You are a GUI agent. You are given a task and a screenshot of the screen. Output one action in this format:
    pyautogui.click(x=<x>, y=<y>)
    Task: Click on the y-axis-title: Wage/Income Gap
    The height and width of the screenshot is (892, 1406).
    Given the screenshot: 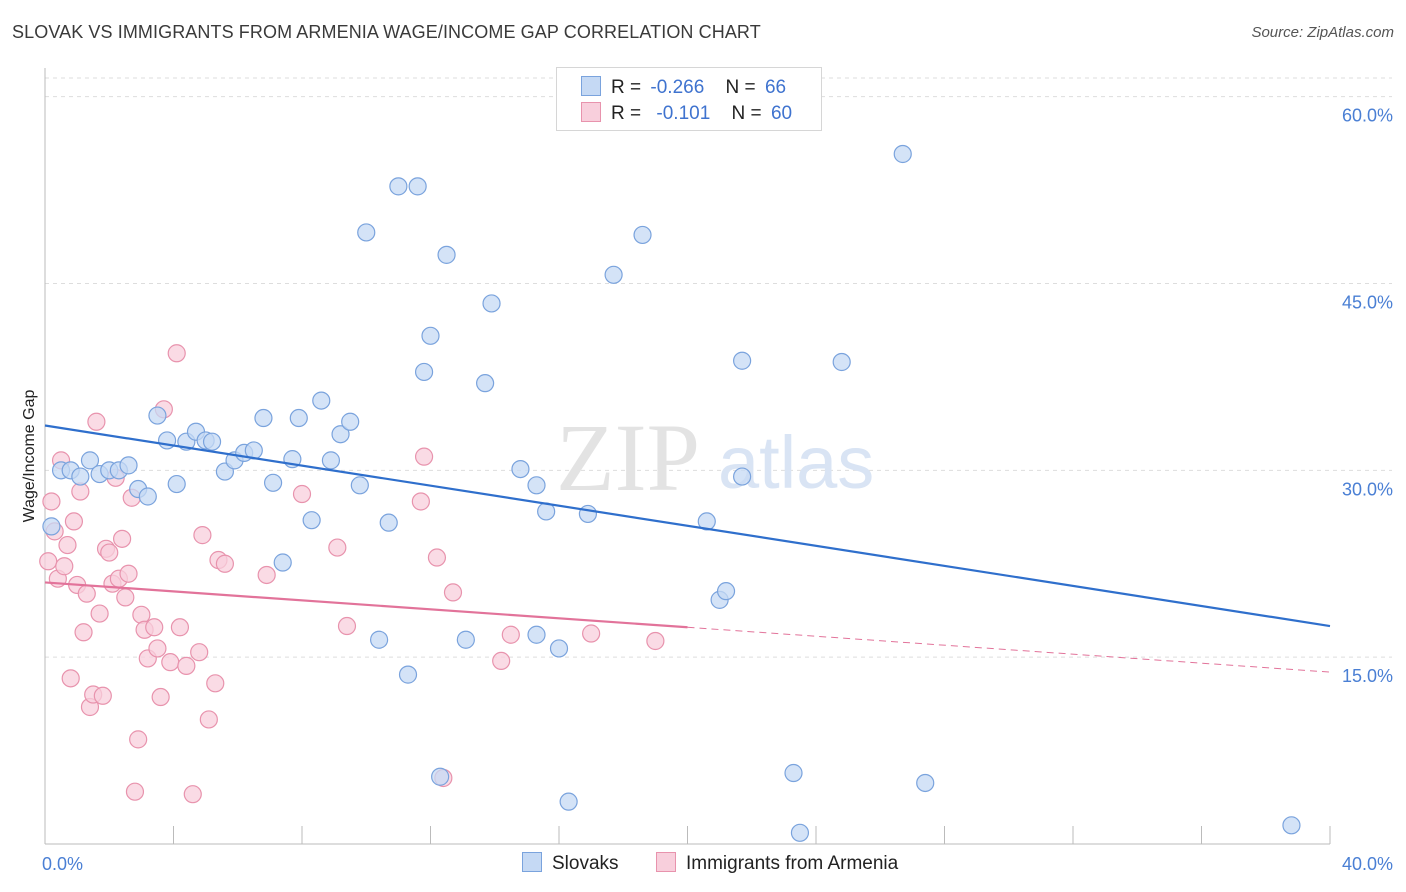 What is the action you would take?
    pyautogui.click(x=29, y=456)
    